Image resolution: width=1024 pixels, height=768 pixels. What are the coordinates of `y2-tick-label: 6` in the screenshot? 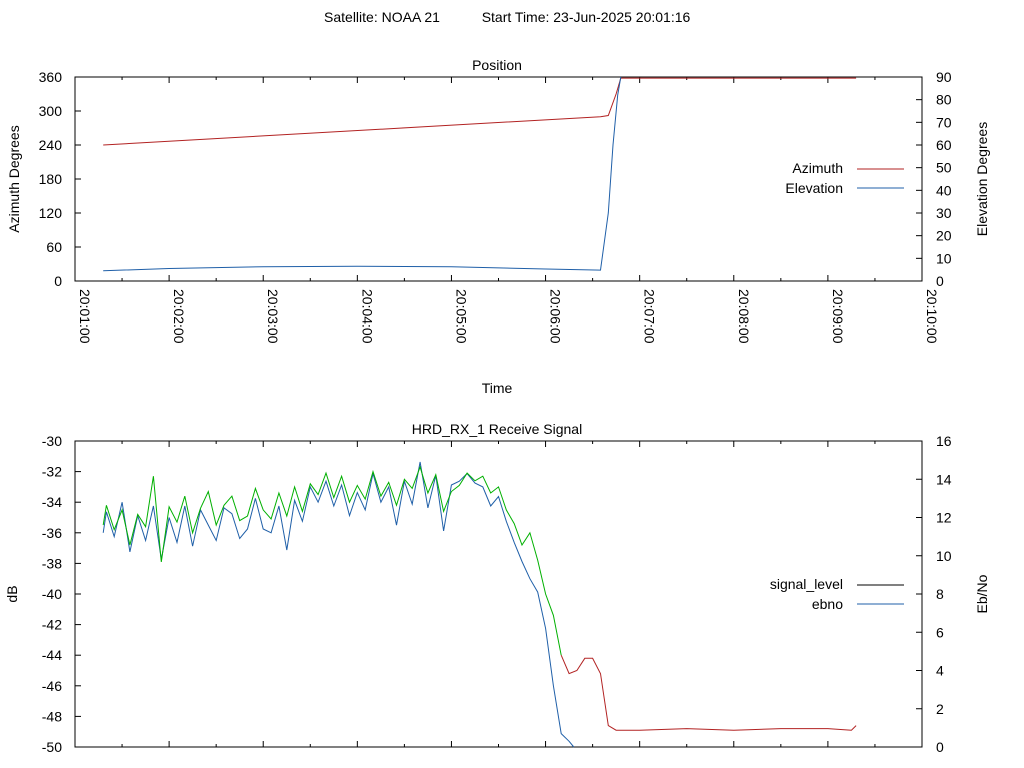 It's located at (940, 632).